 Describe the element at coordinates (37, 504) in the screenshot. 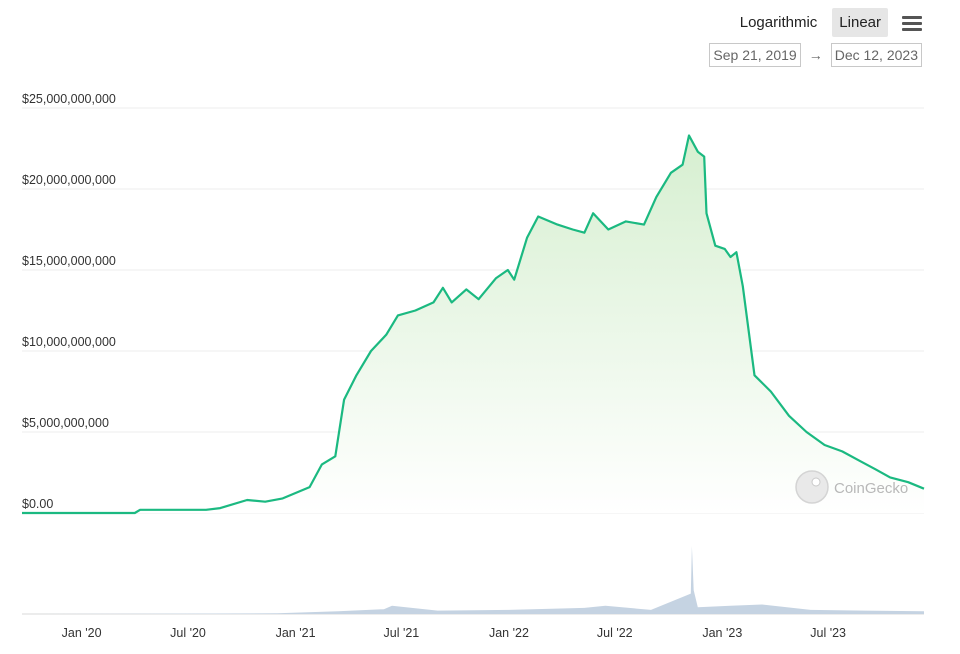

I see `y-tick-label: $0.00` at that location.